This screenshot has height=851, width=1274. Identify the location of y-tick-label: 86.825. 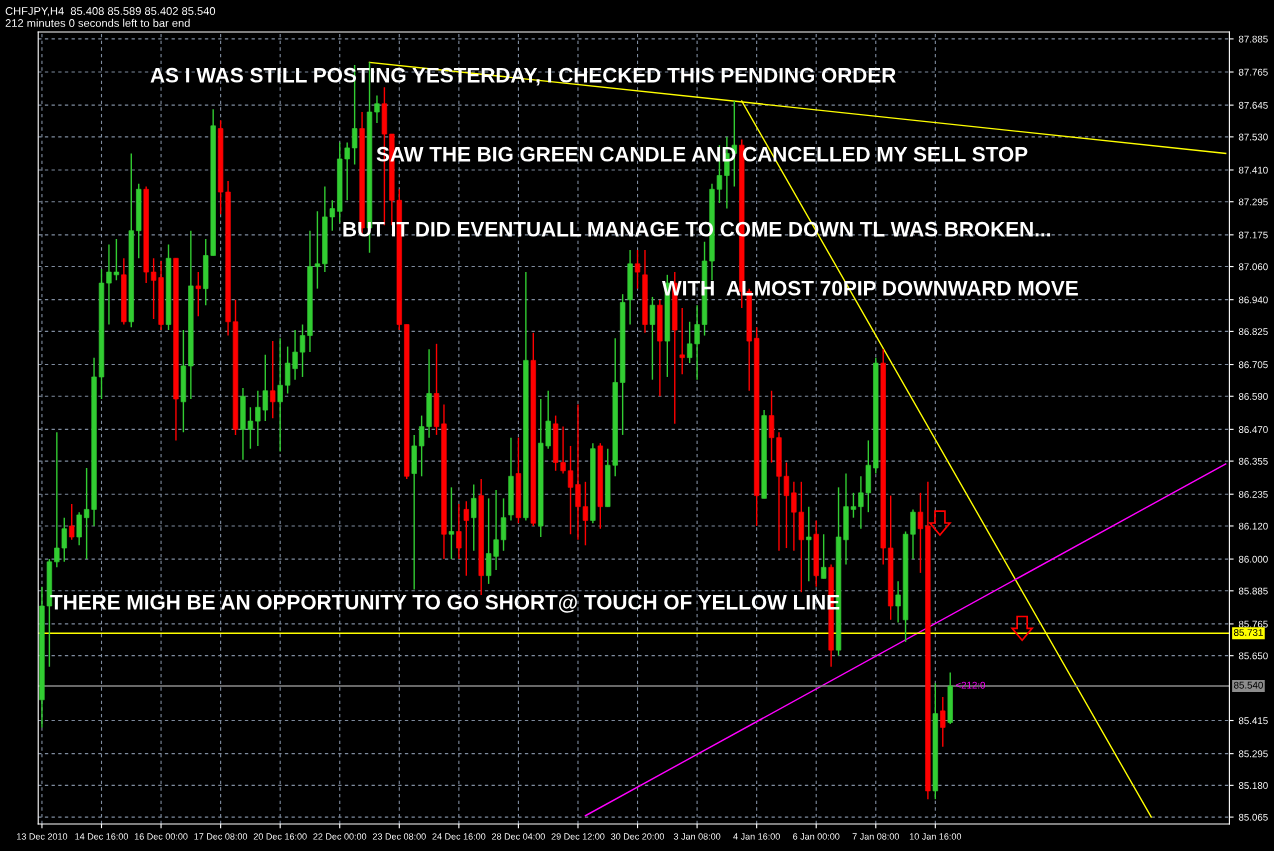
(1253, 332).